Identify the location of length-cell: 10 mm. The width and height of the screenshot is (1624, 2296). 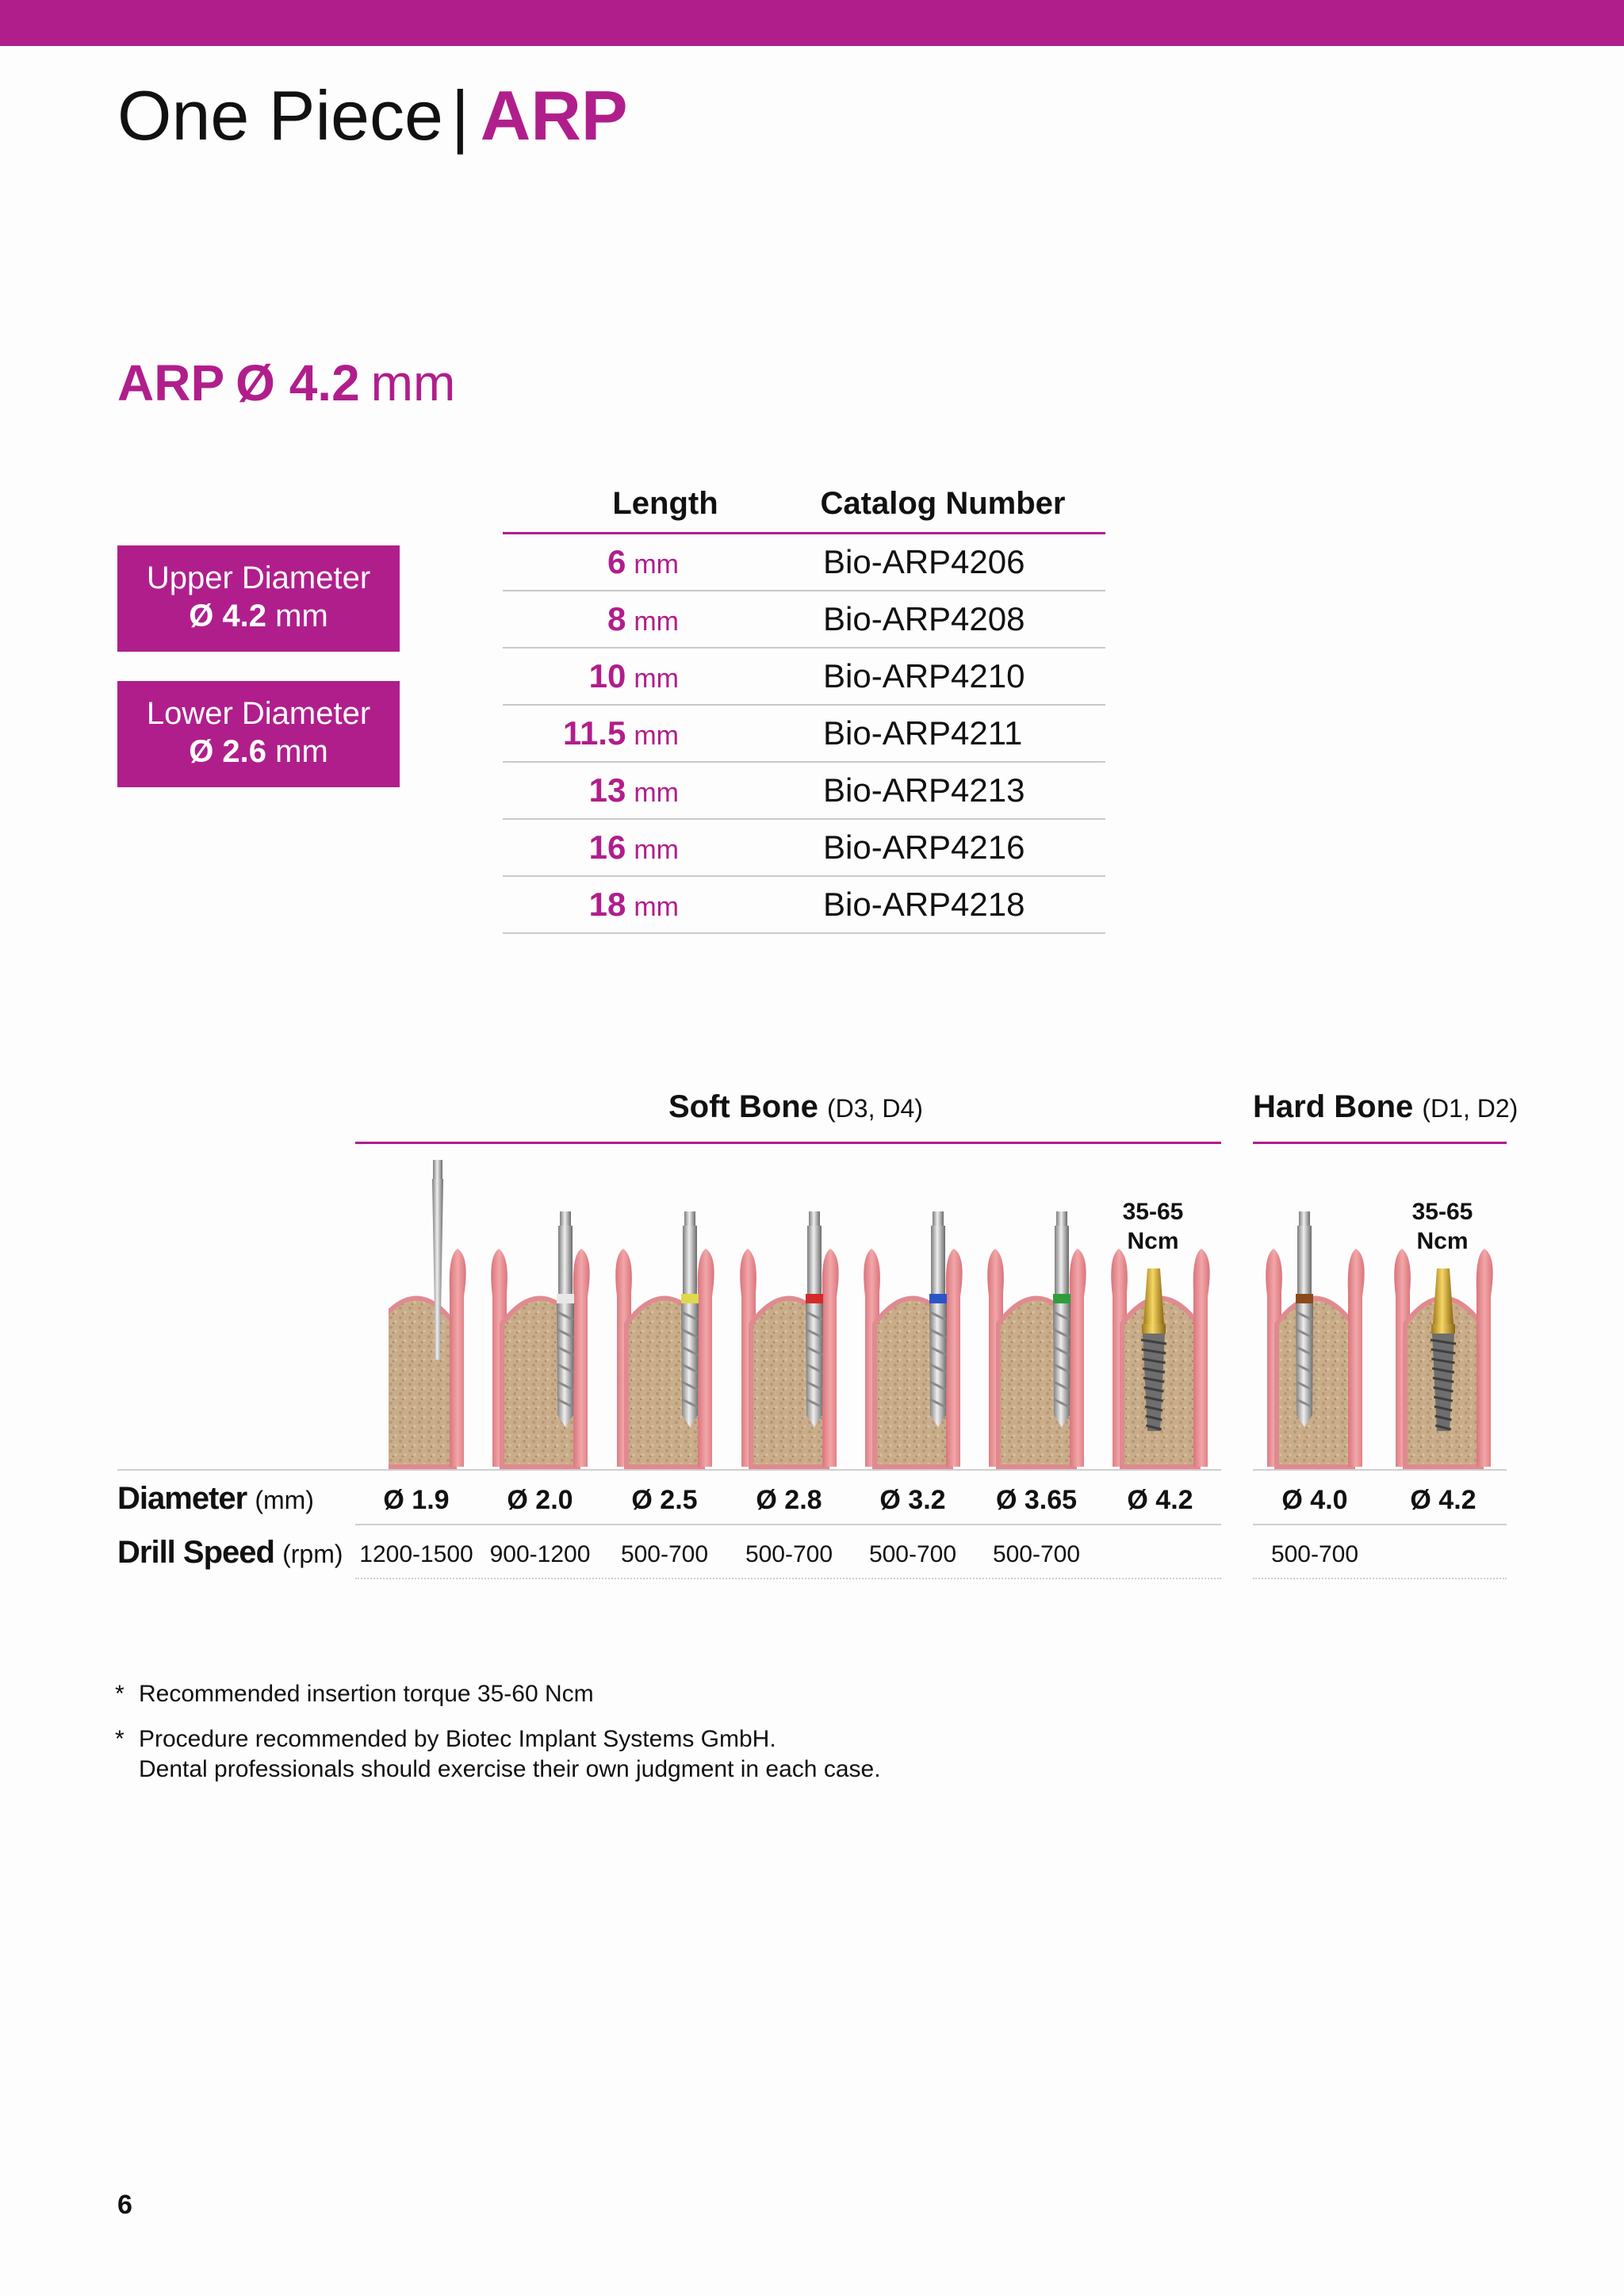
(591, 676).